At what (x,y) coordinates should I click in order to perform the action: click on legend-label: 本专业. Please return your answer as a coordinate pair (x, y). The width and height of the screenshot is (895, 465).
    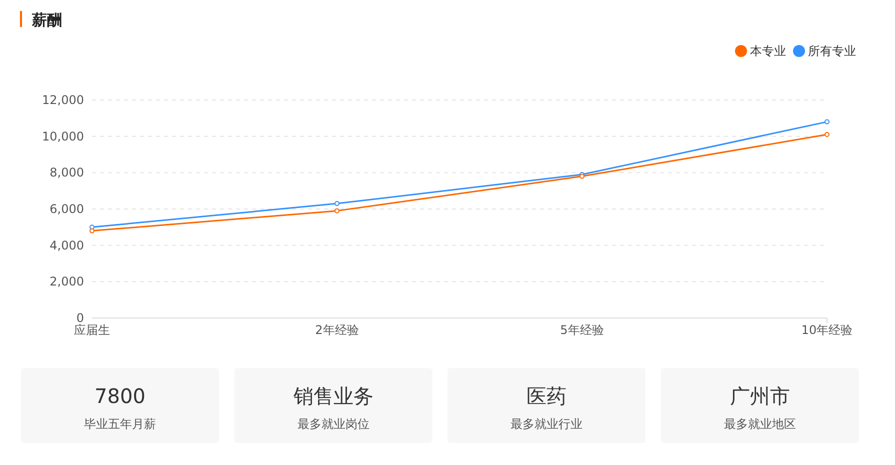
    Looking at the image, I should click on (768, 51).